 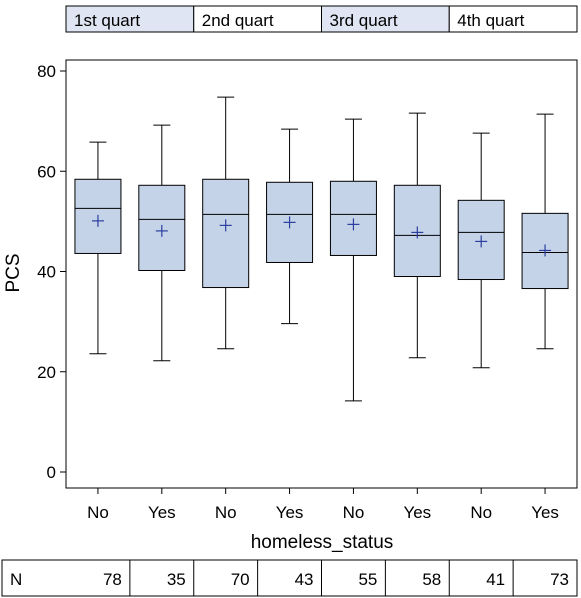 What do you see at coordinates (46, 372) in the screenshot?
I see `y-tick-label: 20` at bounding box center [46, 372].